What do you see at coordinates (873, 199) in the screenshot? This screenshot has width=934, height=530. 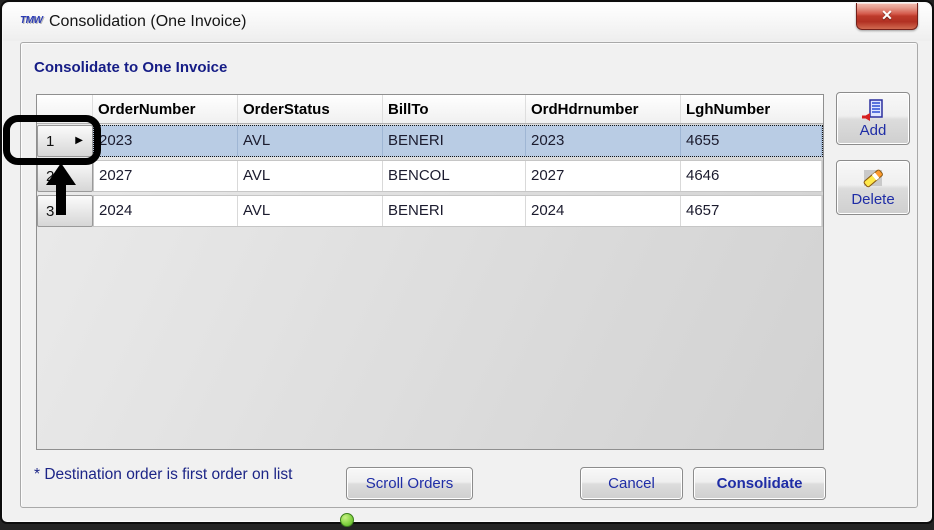 I see `delete-button-label: Delete` at bounding box center [873, 199].